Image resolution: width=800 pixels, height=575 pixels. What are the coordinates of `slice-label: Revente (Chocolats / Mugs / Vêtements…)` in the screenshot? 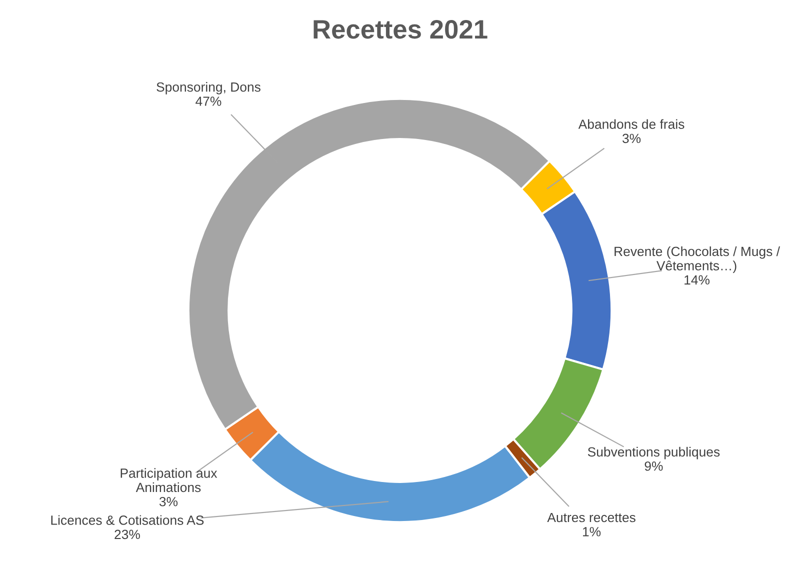 It's located at (697, 259).